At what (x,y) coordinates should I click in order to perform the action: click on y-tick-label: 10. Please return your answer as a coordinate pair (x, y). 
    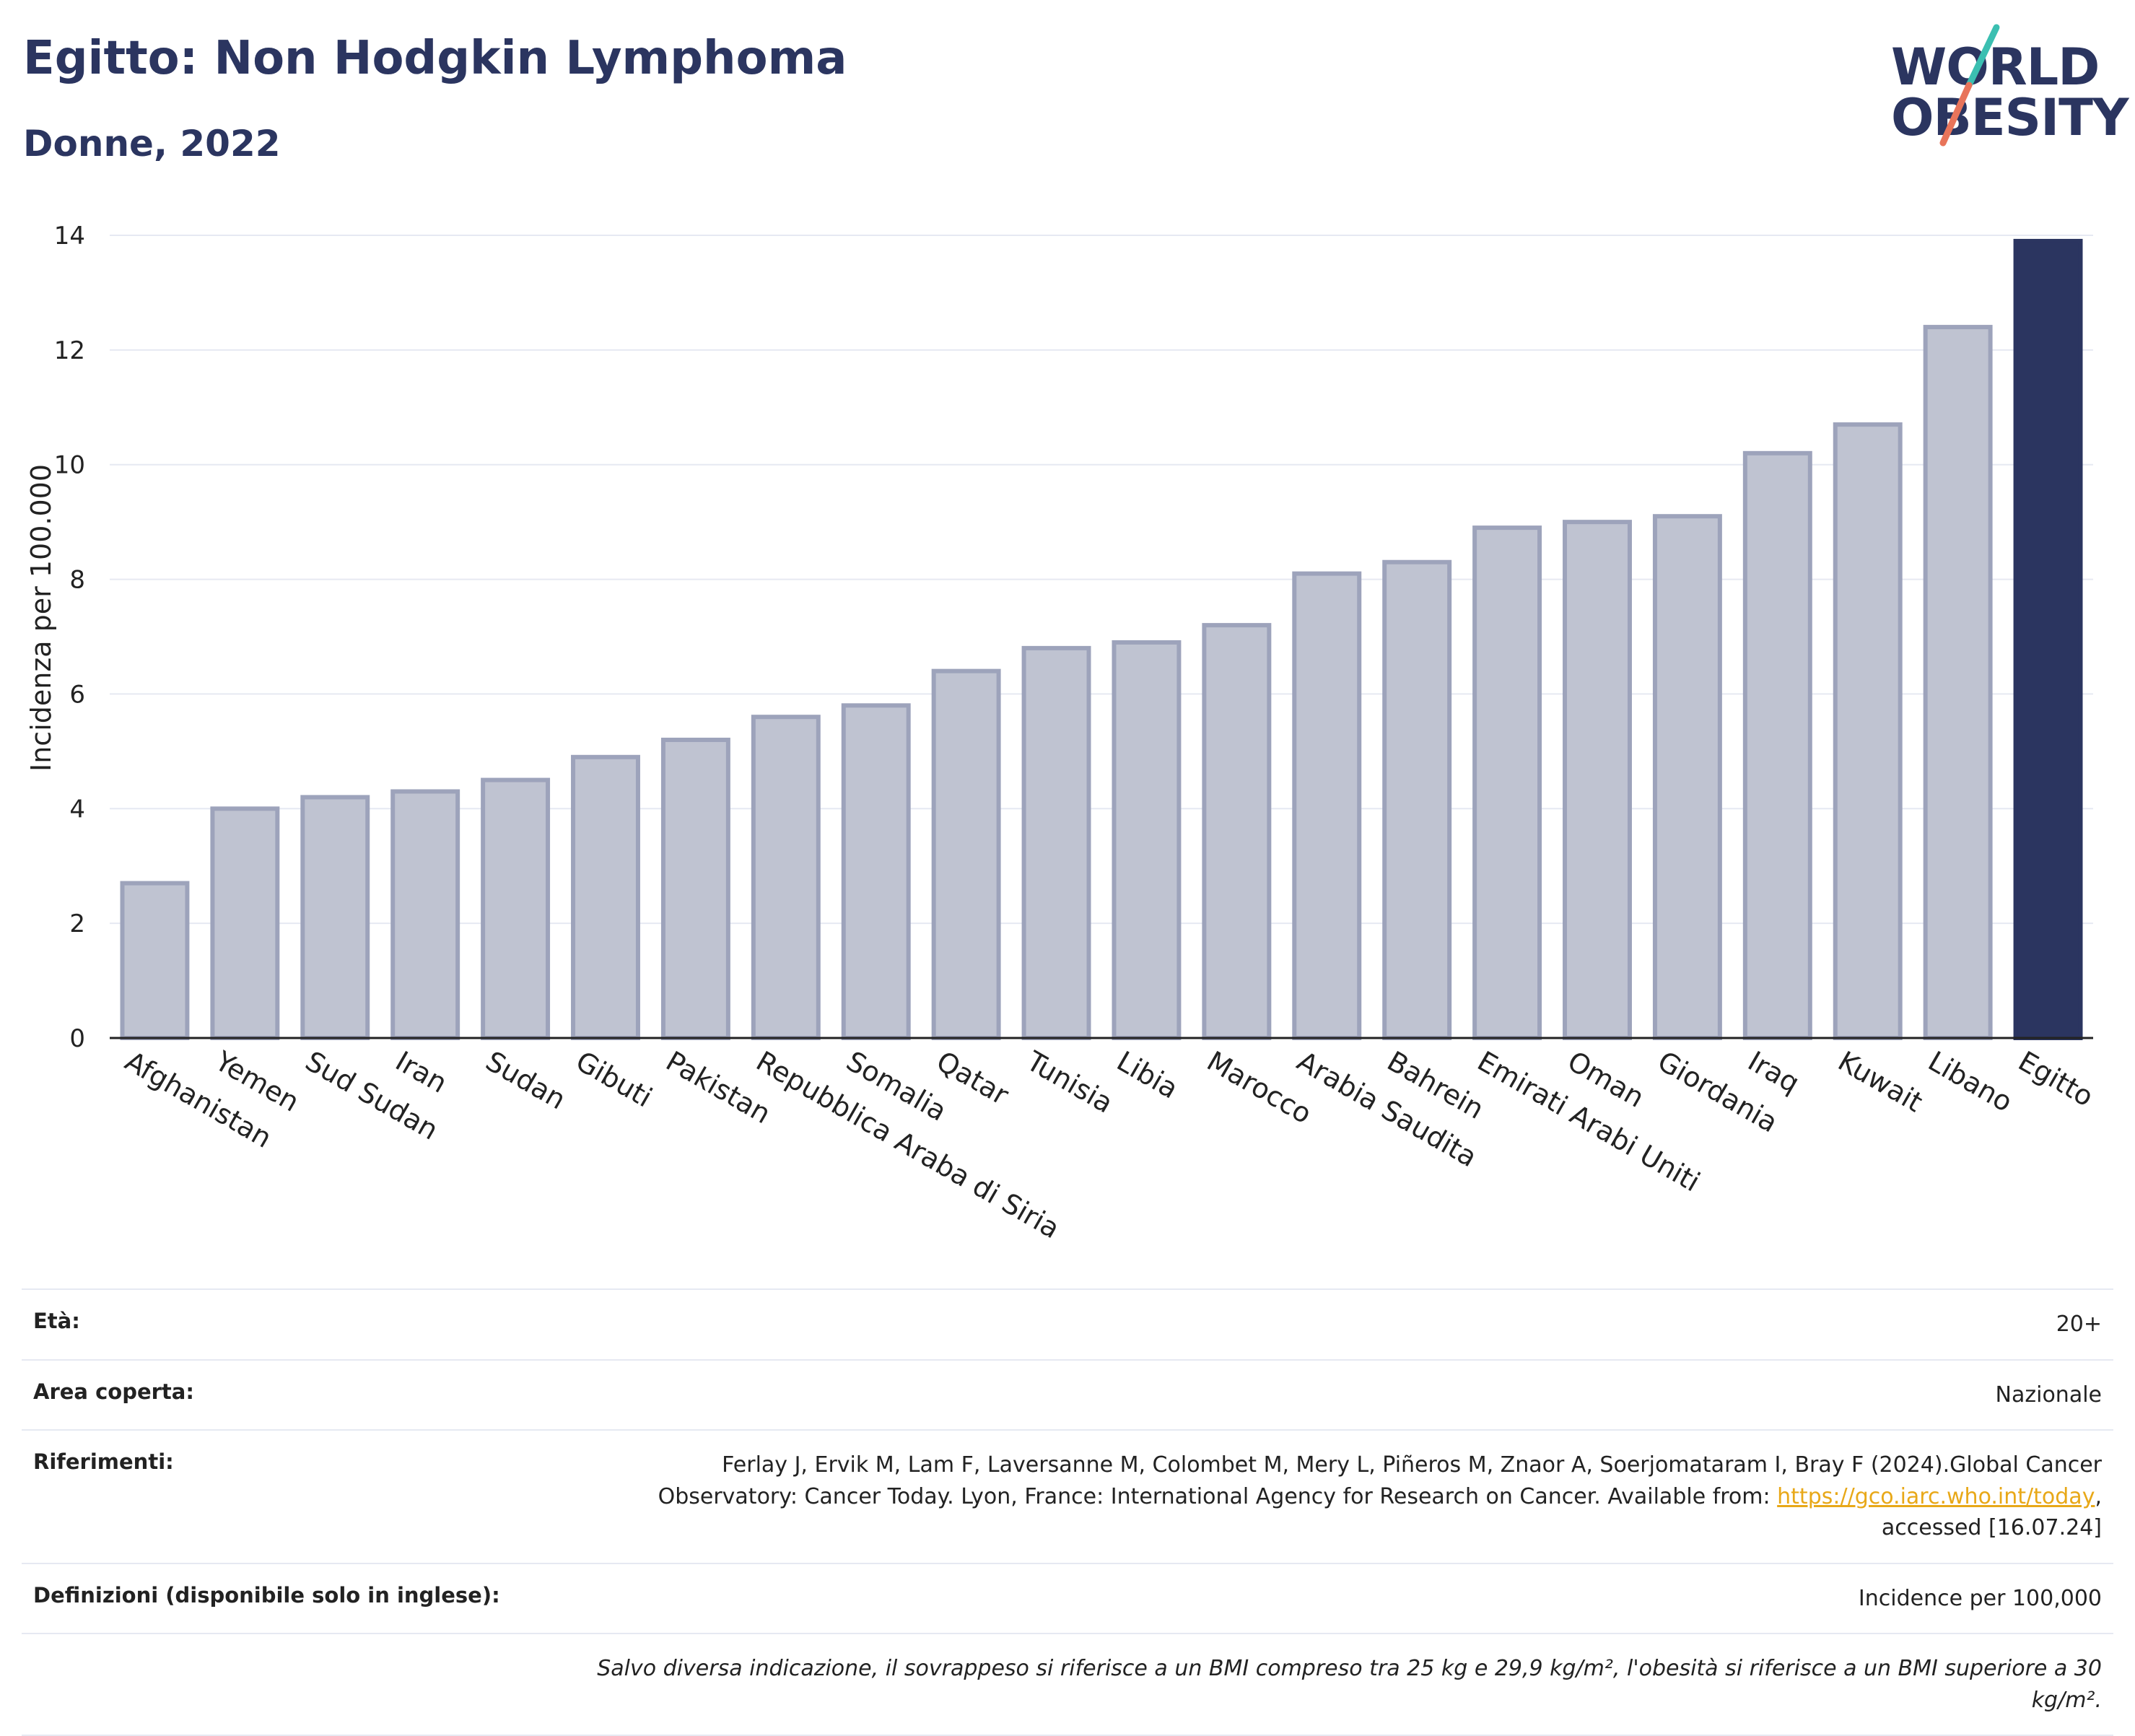
    Looking at the image, I should click on (69, 465).